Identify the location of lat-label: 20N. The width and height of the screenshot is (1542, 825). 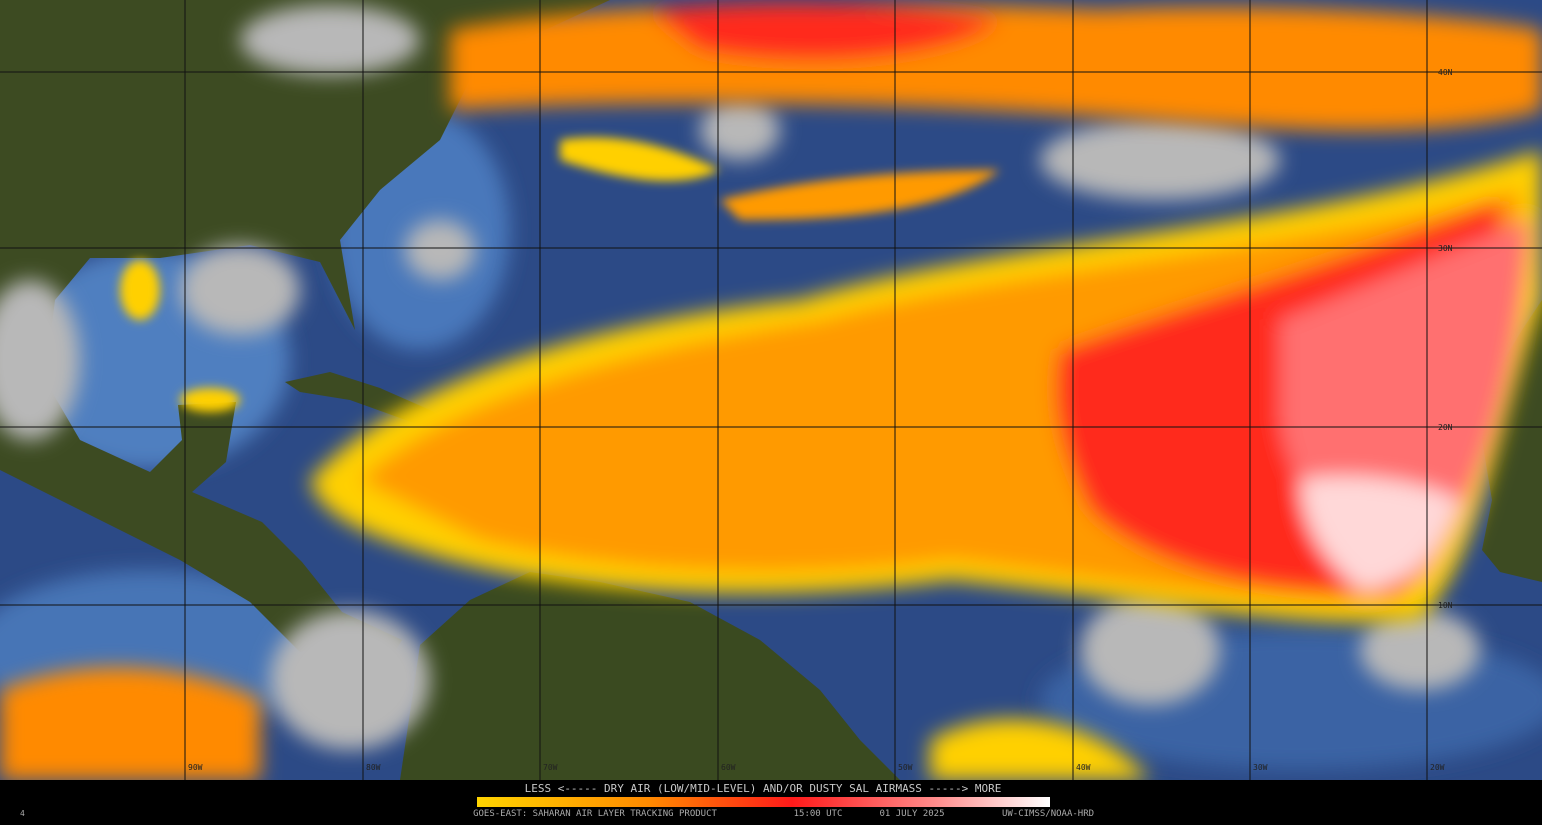
(1445, 427).